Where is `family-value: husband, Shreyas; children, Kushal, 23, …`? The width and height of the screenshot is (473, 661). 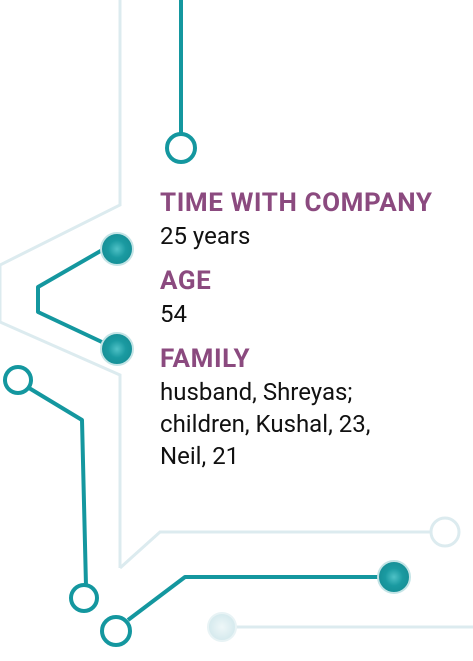 family-value: husband, Shreyas; children, Kushal, 23, … is located at coordinates (265, 424).